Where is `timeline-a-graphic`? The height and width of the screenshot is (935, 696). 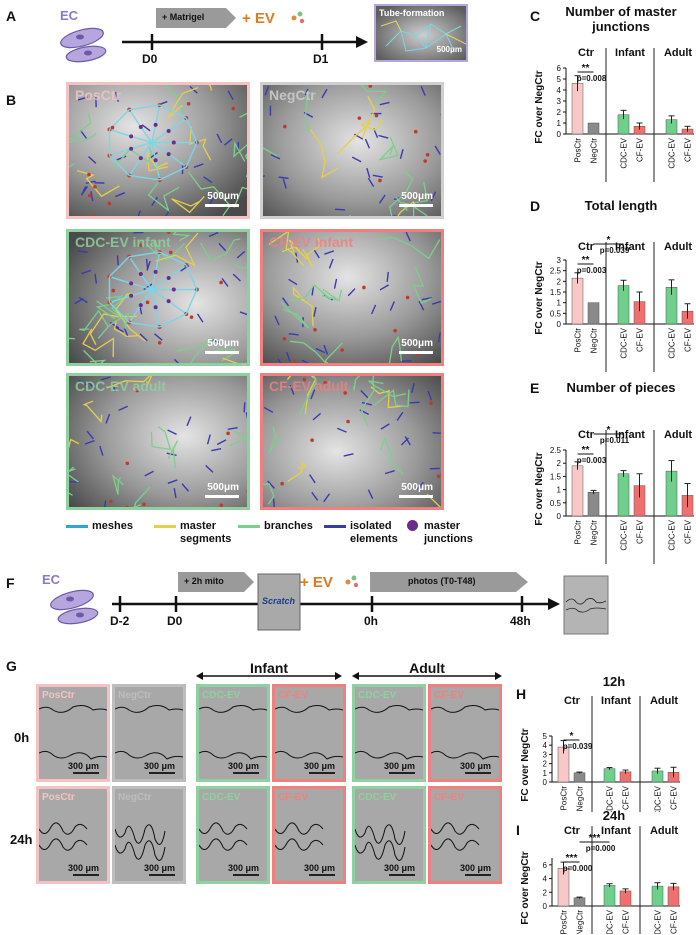
timeline-a-graphic is located at coordinates (214, 35).